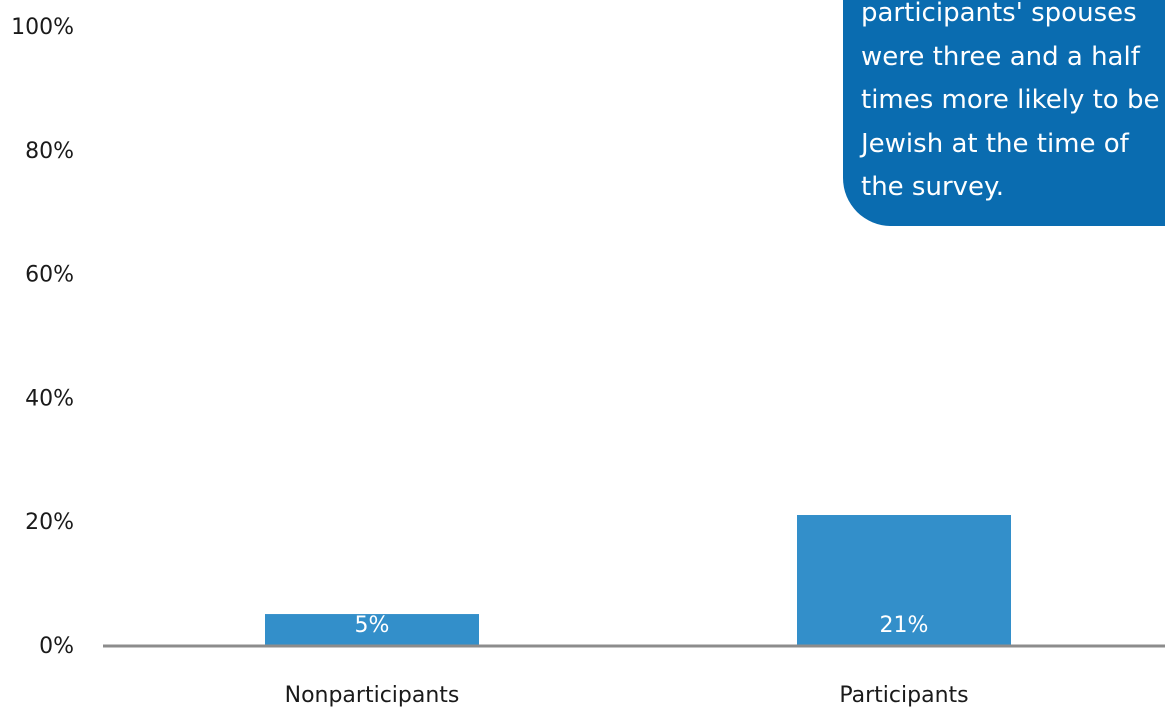  What do you see at coordinates (49, 398) in the screenshot?
I see `y-tick-label: 40%` at bounding box center [49, 398].